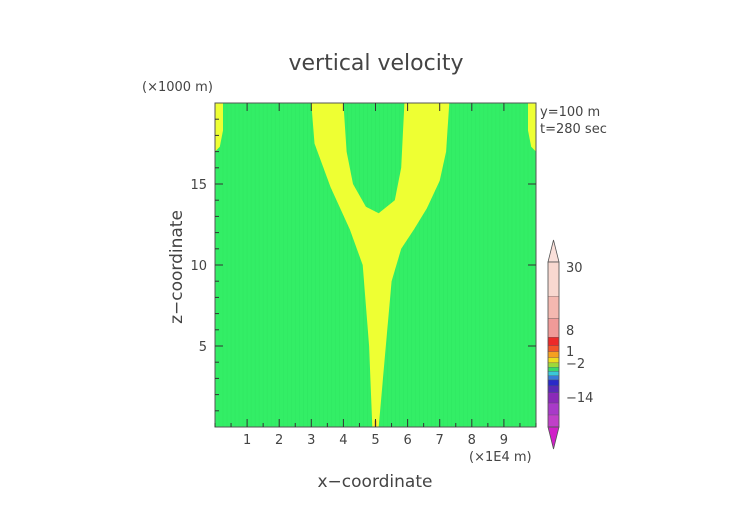  I want to click on colorbar-frame, so click(553, 344).